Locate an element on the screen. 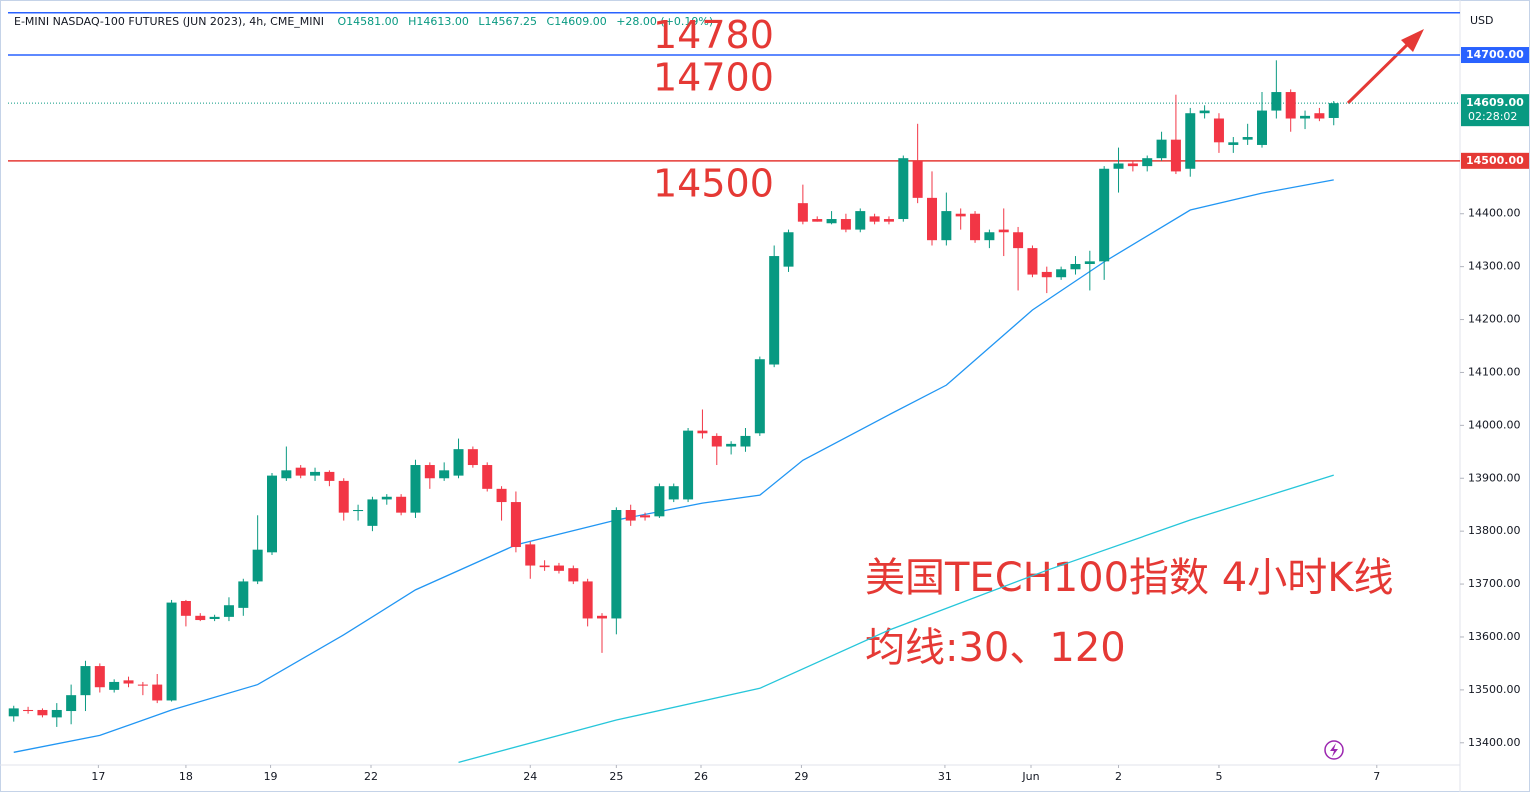 The image size is (1530, 792). y-tick-label: 13700.00 is located at coordinates (1494, 583).